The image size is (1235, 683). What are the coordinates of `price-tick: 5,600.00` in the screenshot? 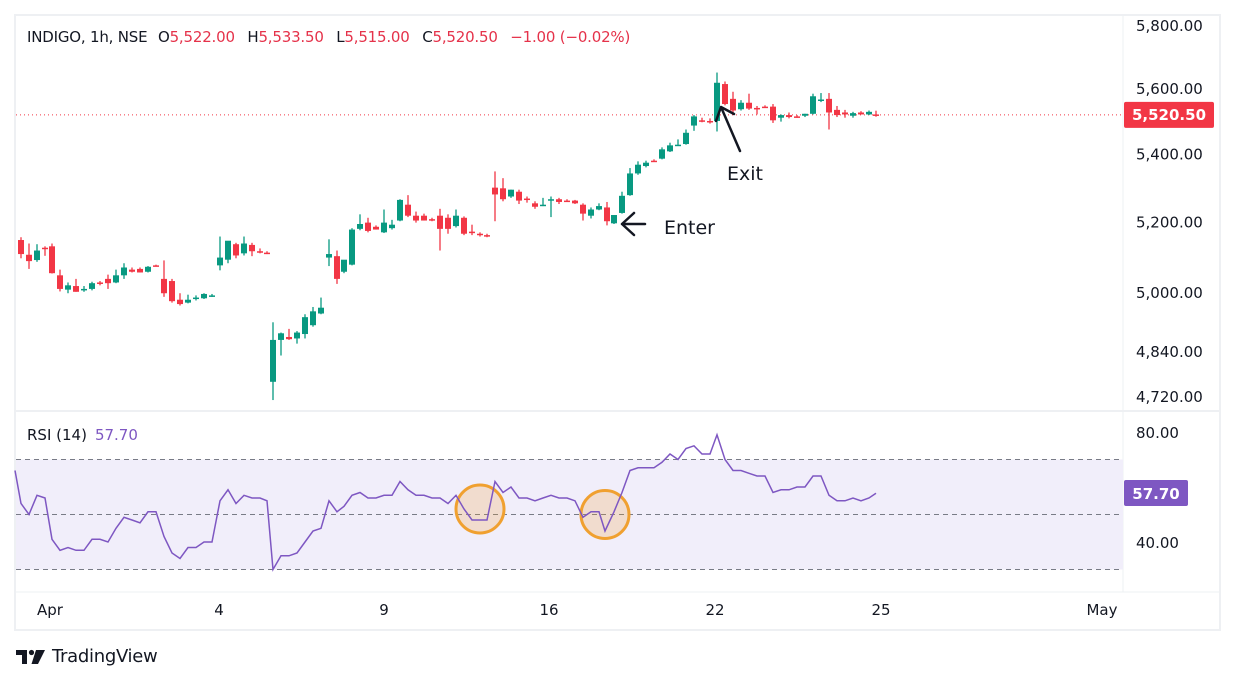 It's located at (1169, 89).